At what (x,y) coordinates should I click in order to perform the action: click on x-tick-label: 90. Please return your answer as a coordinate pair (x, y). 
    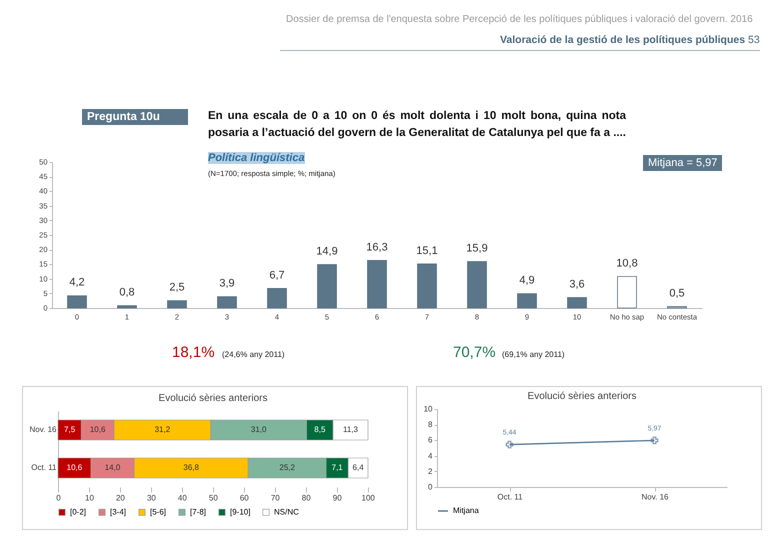
    Looking at the image, I should click on (337, 498).